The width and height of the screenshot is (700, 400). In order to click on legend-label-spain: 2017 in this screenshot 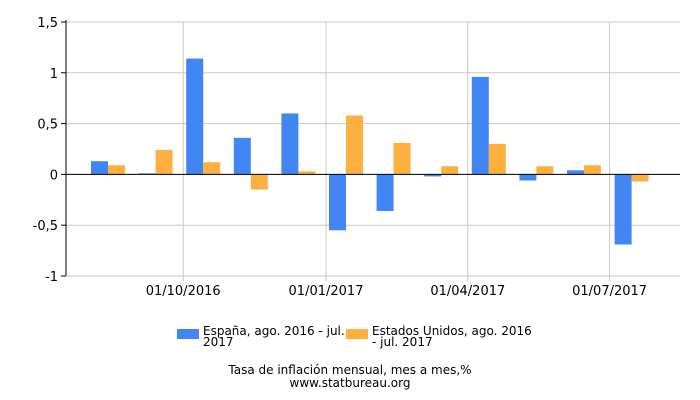, I will do `click(218, 342)`.